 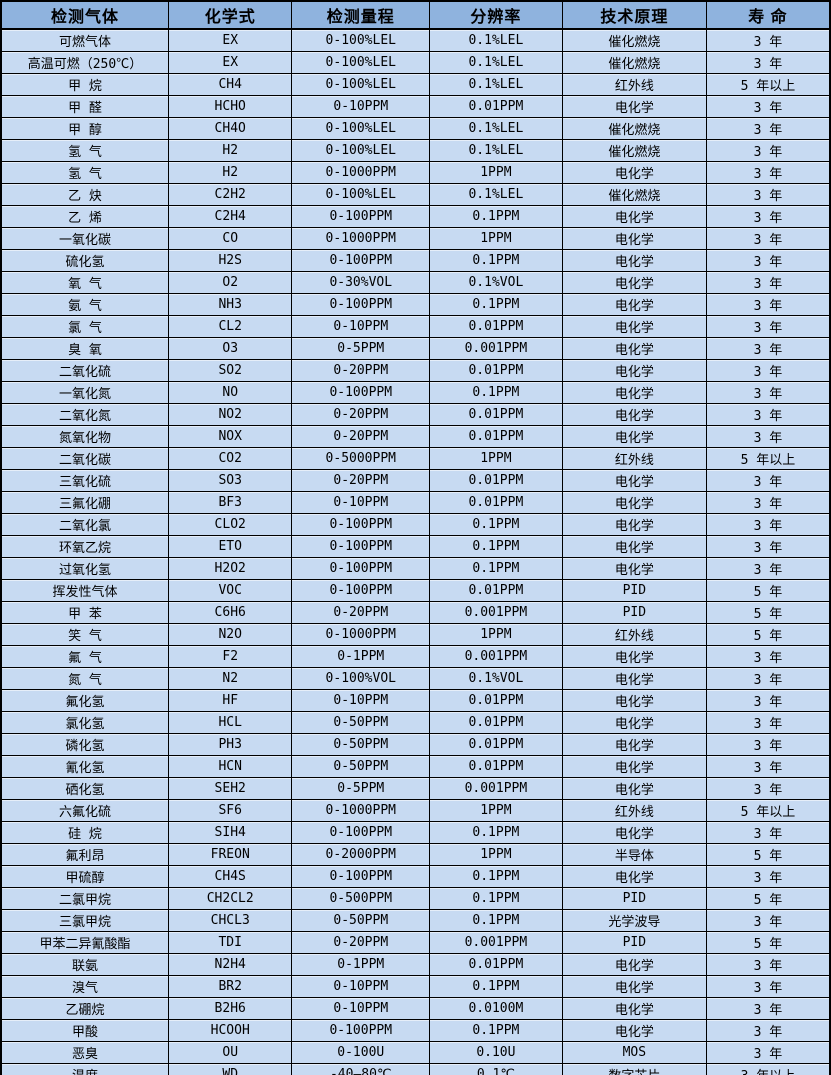 I want to click on range-cell: 0-100%VOL, so click(x=361, y=678).